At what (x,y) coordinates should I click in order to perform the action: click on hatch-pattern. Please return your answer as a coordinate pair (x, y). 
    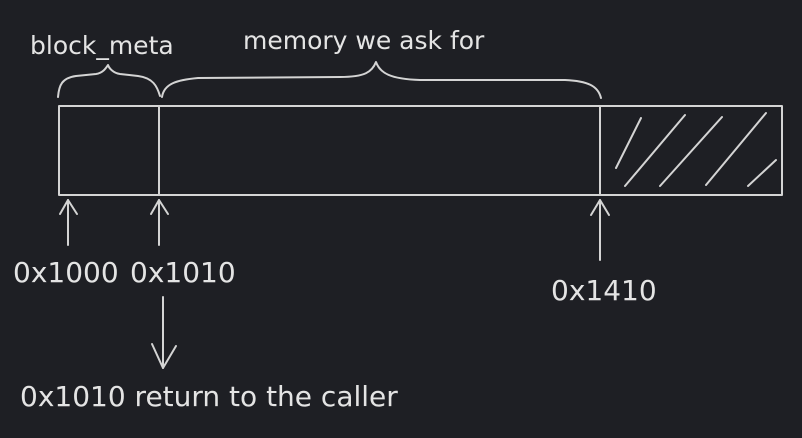
    Looking at the image, I should click on (696, 149).